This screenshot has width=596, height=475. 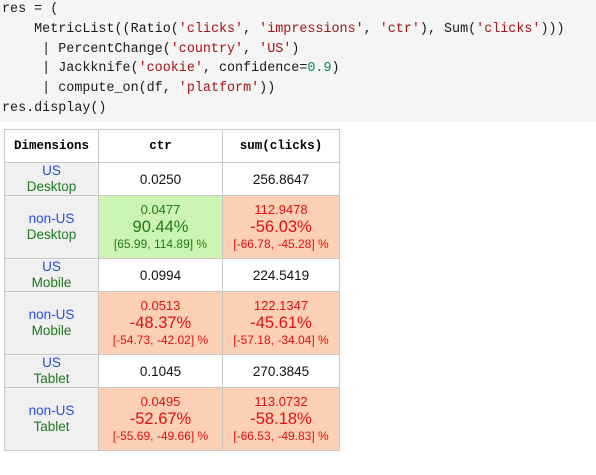 I want to click on code-number: 0.9, so click(x=319, y=69).